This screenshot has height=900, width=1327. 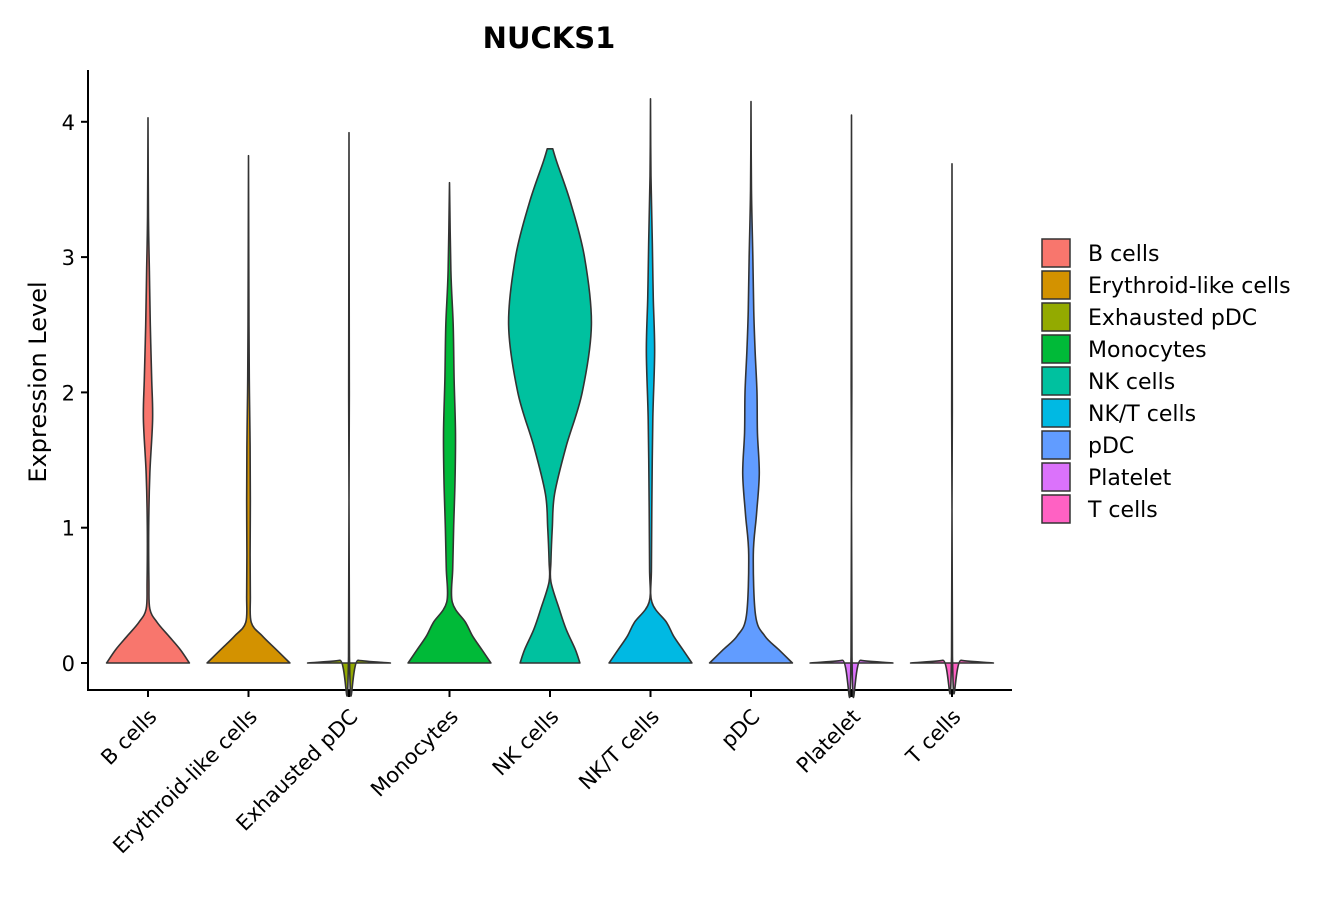 I want to click on x-tick-label: Monocytes, so click(x=414, y=753).